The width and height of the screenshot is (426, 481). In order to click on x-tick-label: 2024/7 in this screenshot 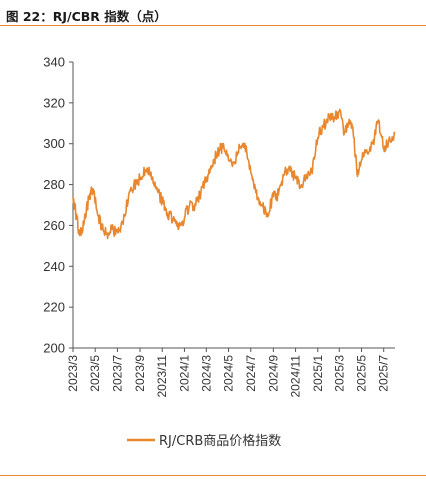, I will do `click(251, 373)`.